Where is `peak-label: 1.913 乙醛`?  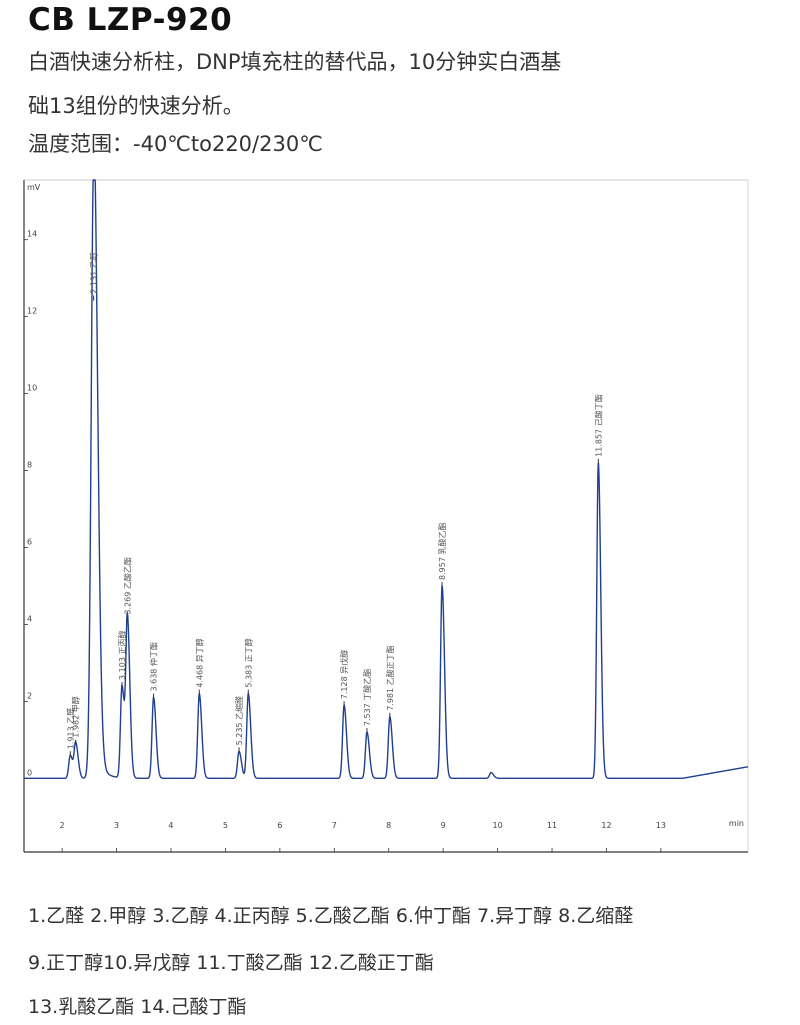 peak-label: 1.913 乙醛 is located at coordinates (70, 728).